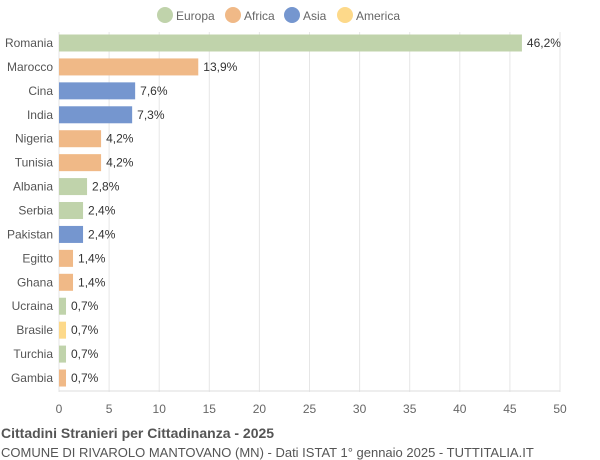  I want to click on bar-india, so click(96, 115).